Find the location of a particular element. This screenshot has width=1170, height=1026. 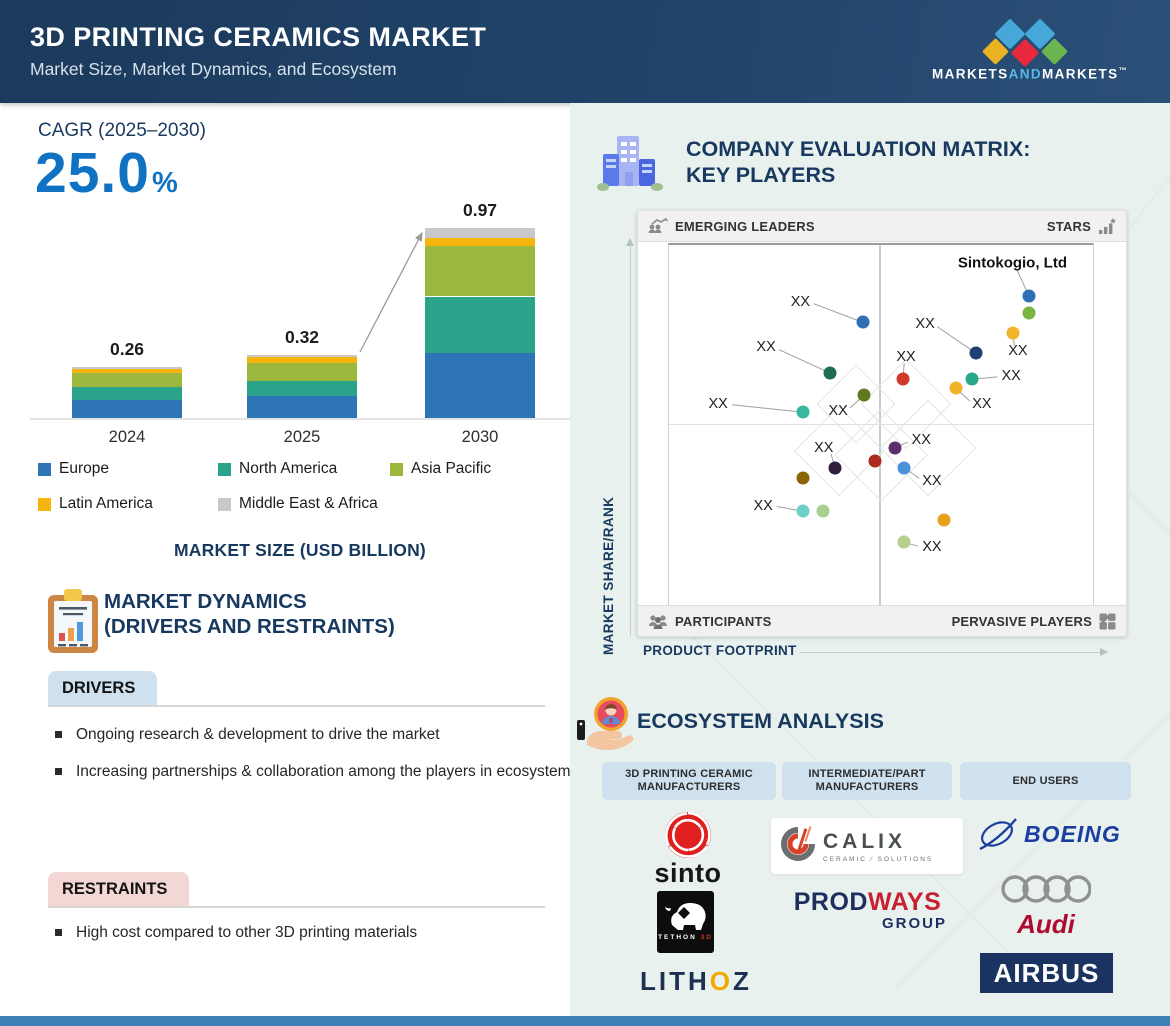

cagr-value: 25.0 % is located at coordinates (106, 173).